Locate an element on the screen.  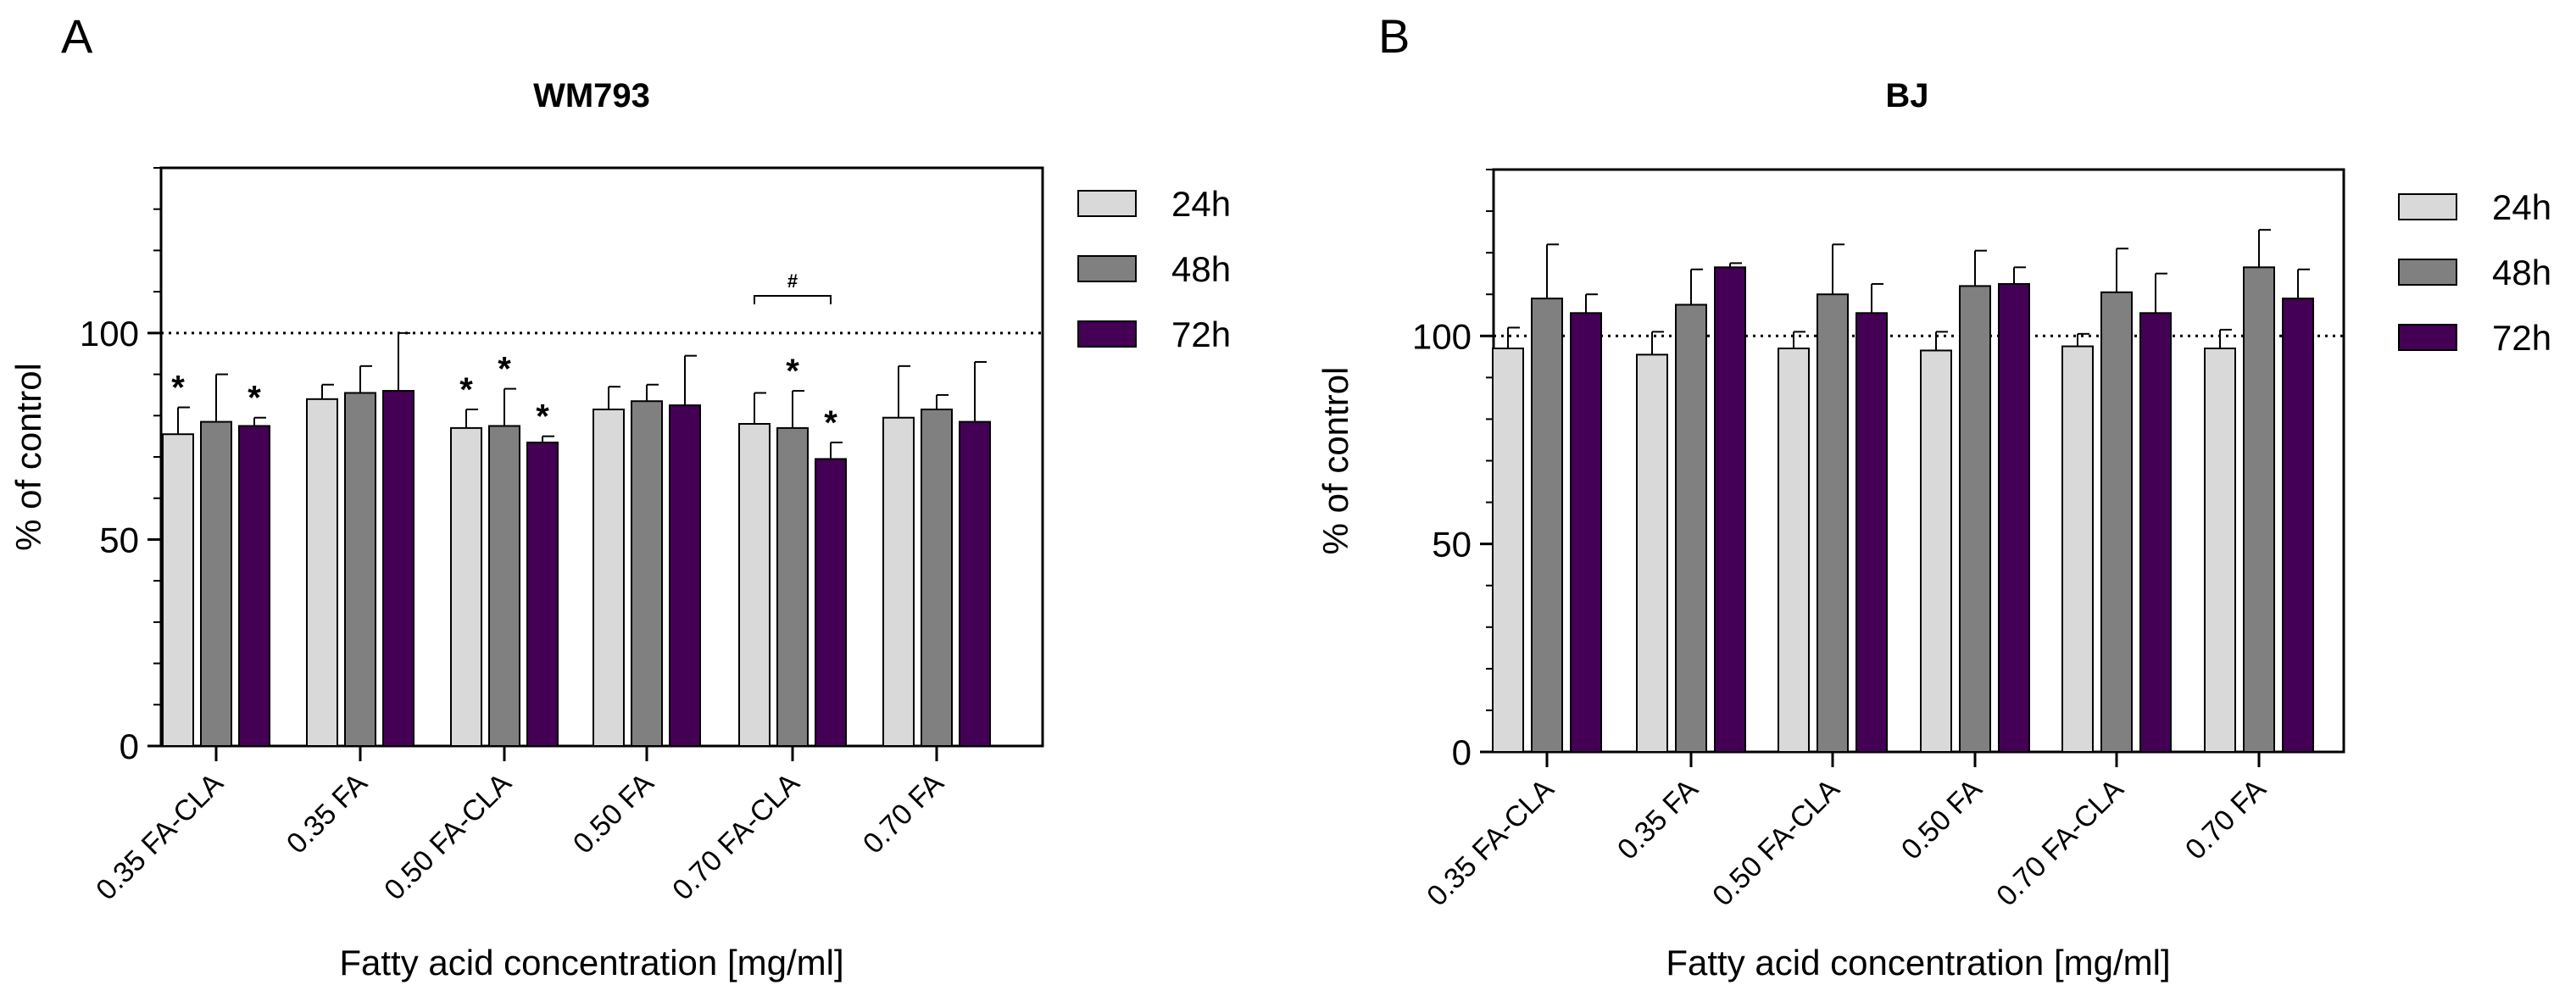
chart-title: BJ is located at coordinates (1906, 95).